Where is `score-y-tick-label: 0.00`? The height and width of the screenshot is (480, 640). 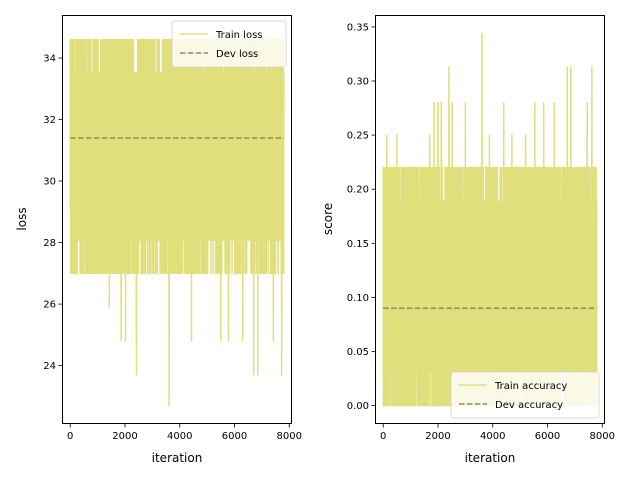 score-y-tick-label: 0.00 is located at coordinates (358, 406).